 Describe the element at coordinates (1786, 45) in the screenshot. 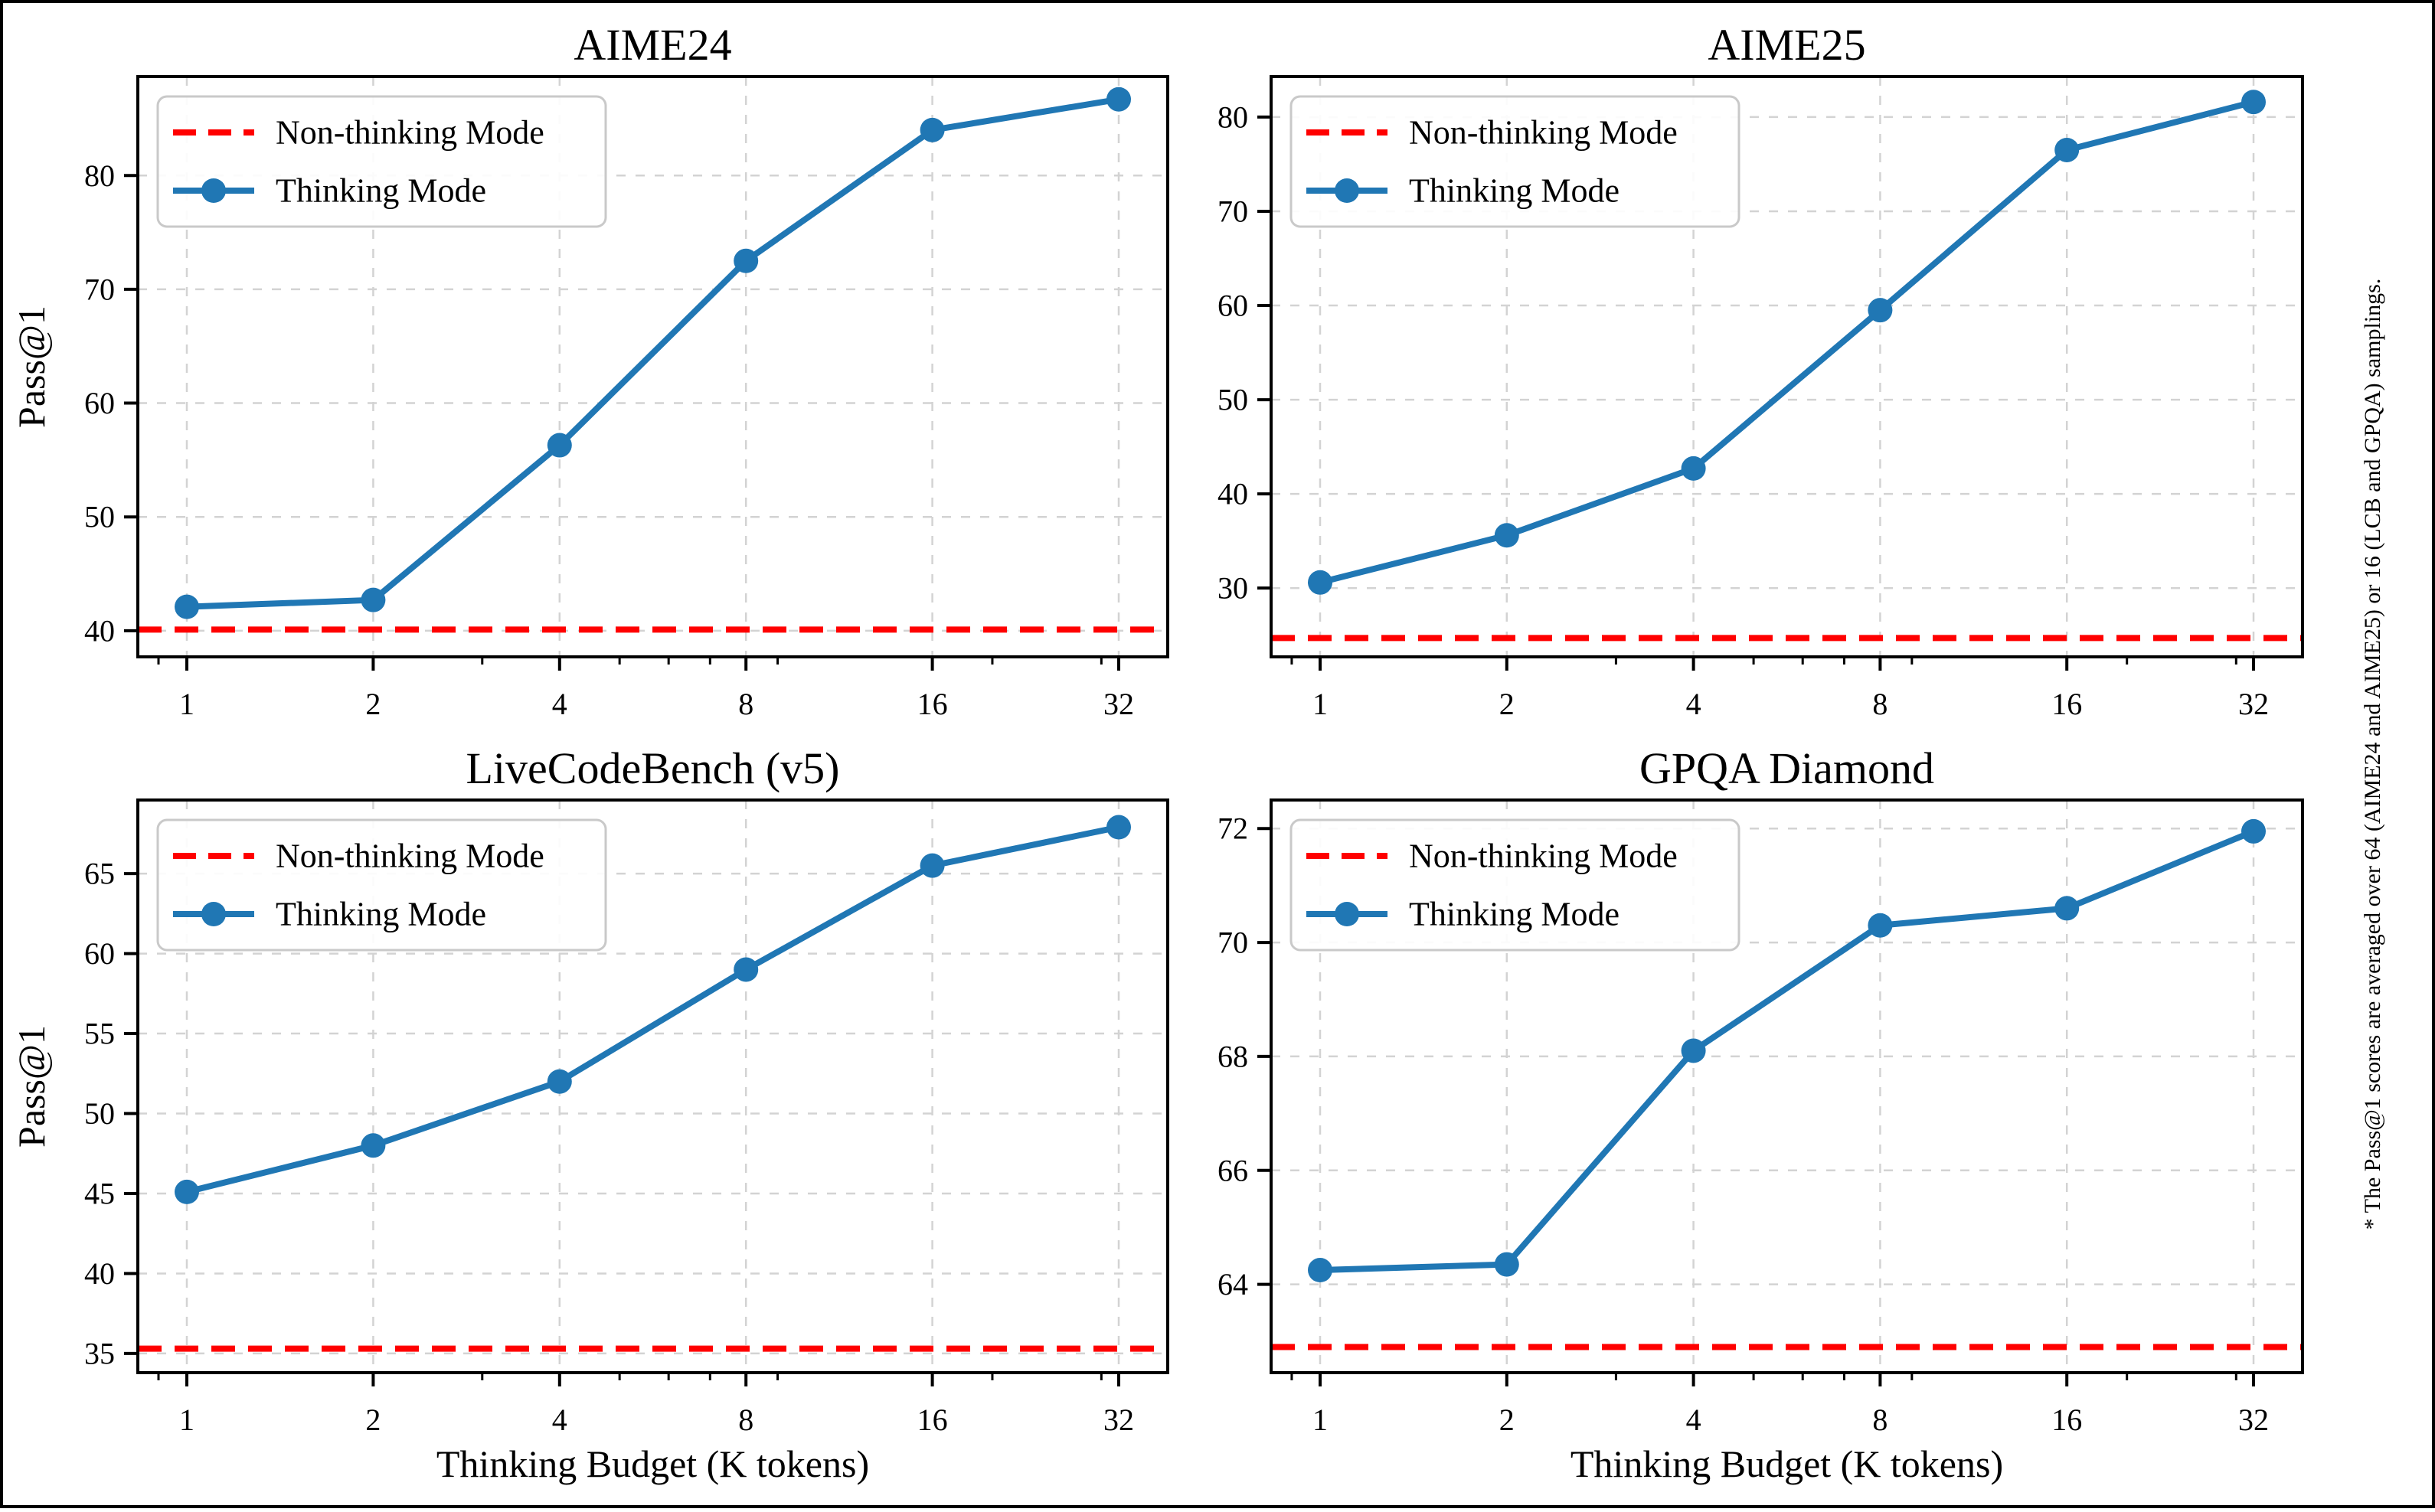

I see `panel-title: AIME25` at that location.